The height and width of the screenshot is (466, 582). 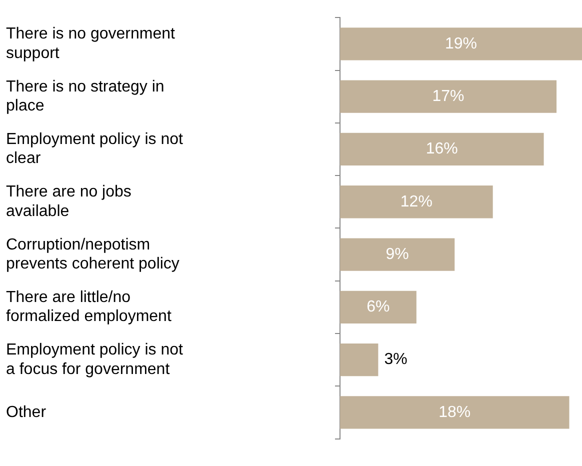 I want to click on data-label: 9%, so click(x=397, y=254).